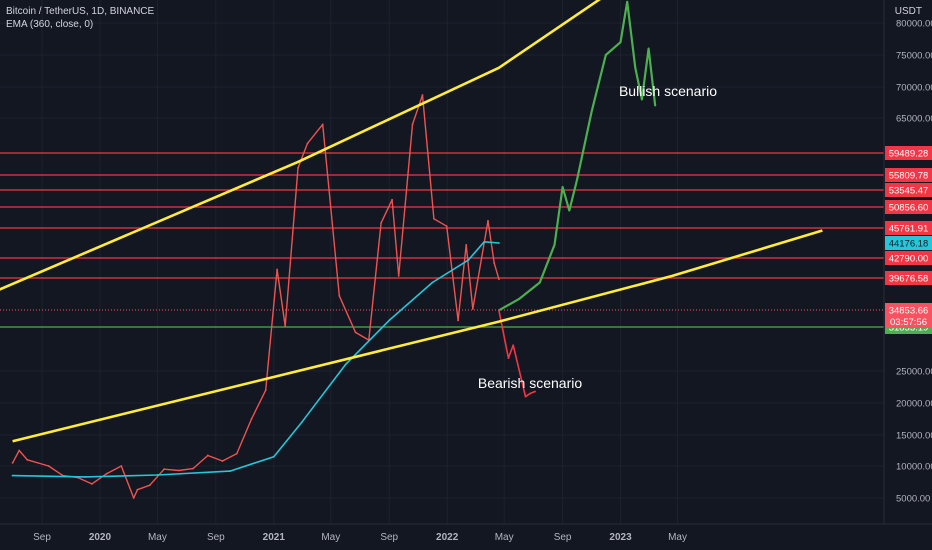 Image resolution: width=932 pixels, height=550 pixels. Describe the element at coordinates (914, 467) in the screenshot. I see `y-tick-label: 10000.00` at that location.